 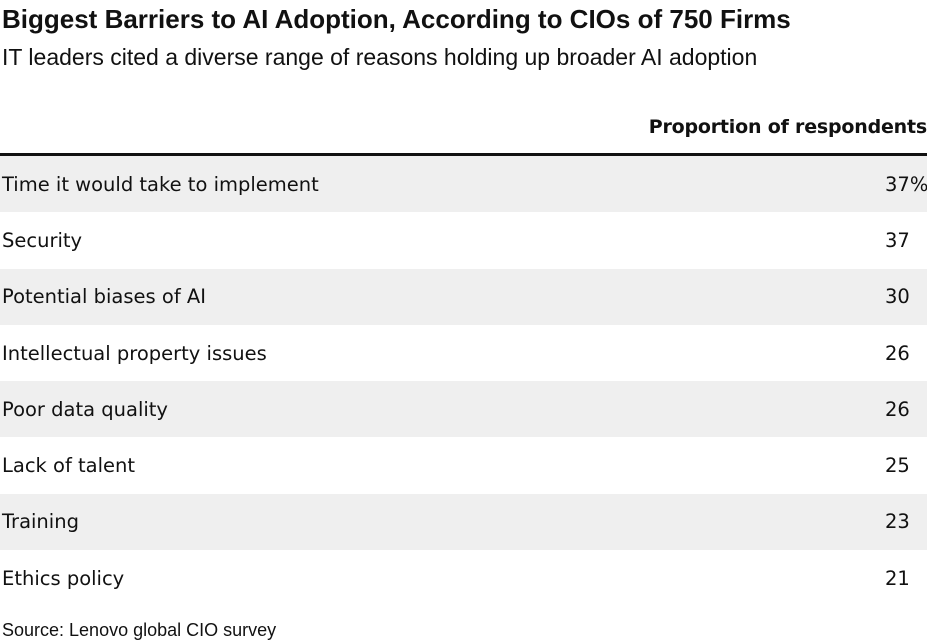 I want to click on table-row: Intellectual property issues 26, so click(x=463, y=353).